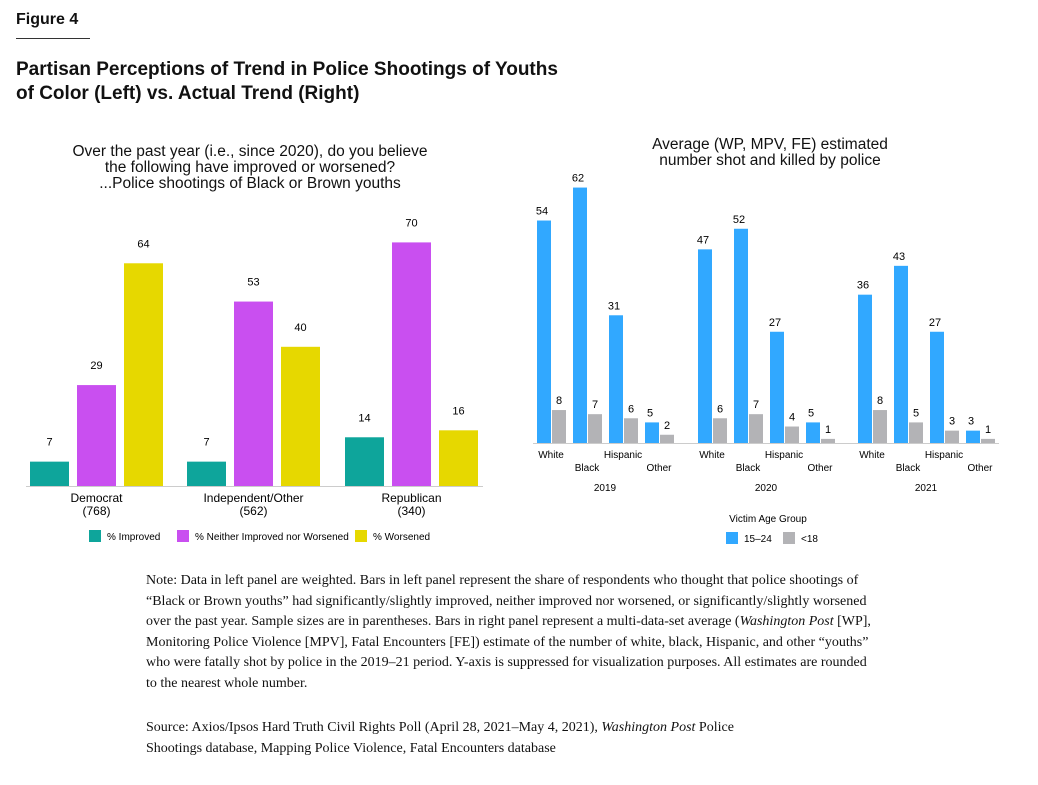 The width and height of the screenshot is (1038, 785). Describe the element at coordinates (411, 511) in the screenshot. I see `category-sample-size: (340)` at that location.